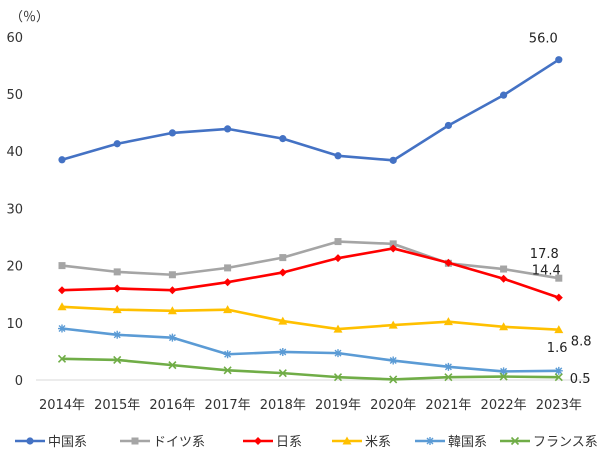 This screenshot has height=466, width=598. I want to click on y-tick-label: 10, so click(14, 324).